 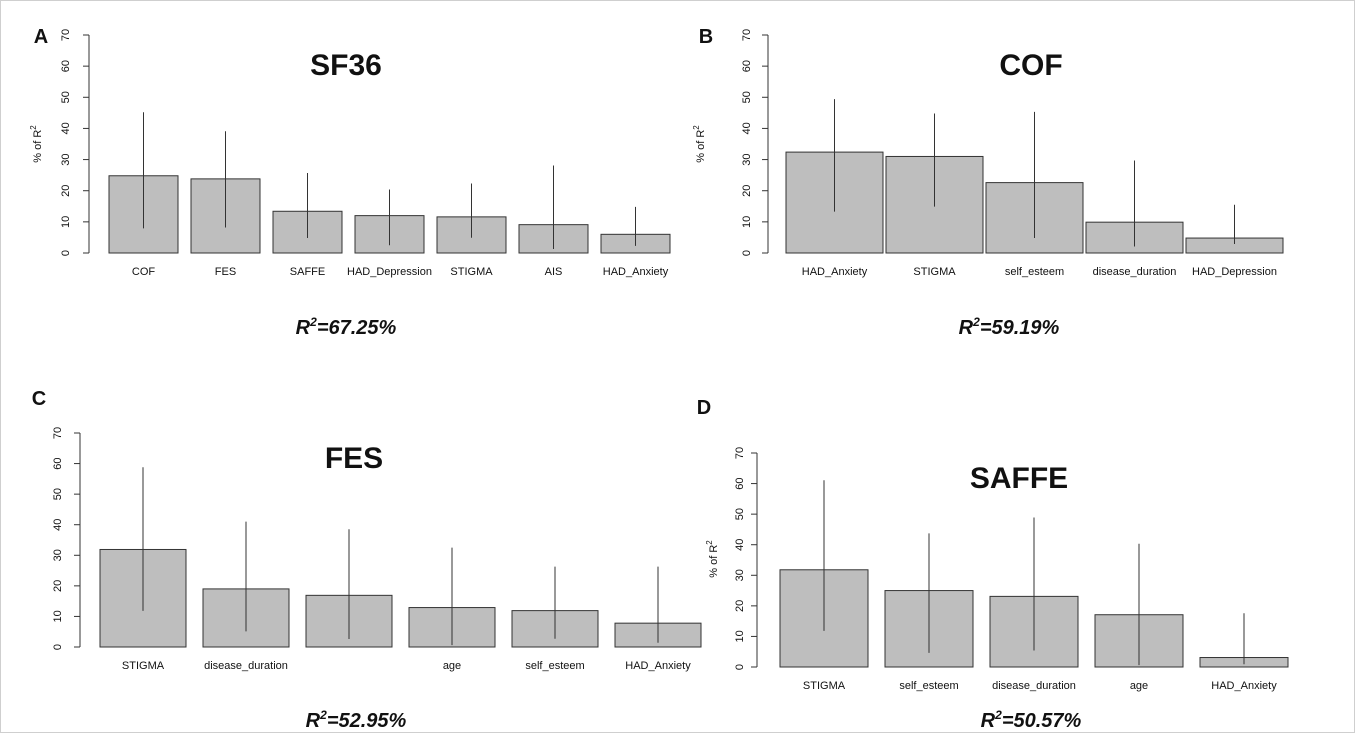 I want to click on r2-annotation: R2=50.57%, so click(x=1031, y=720).